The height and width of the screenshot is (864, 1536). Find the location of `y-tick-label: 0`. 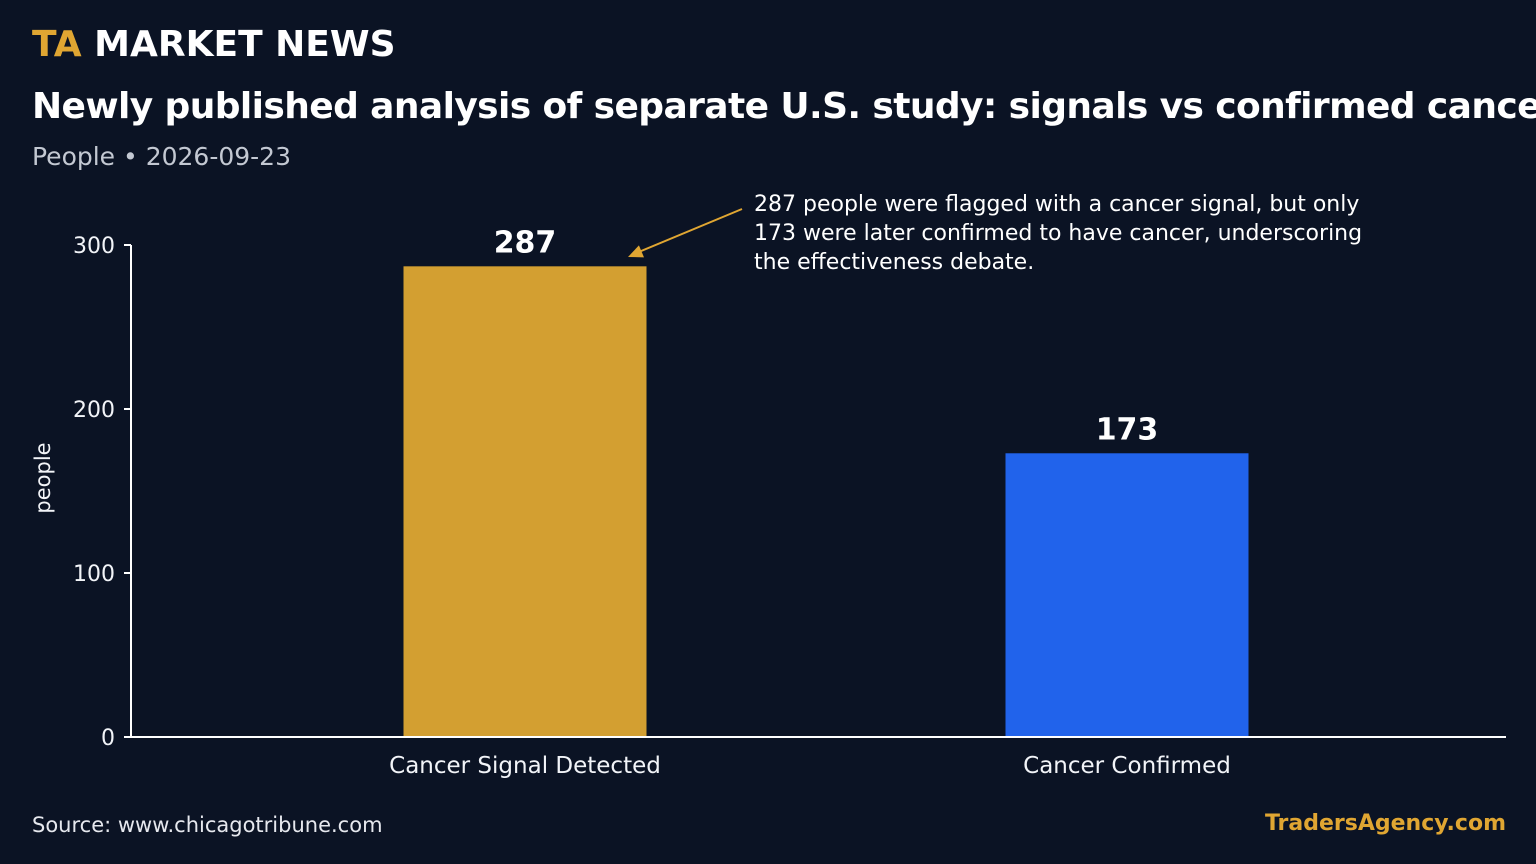

y-tick-label: 0 is located at coordinates (108, 738).